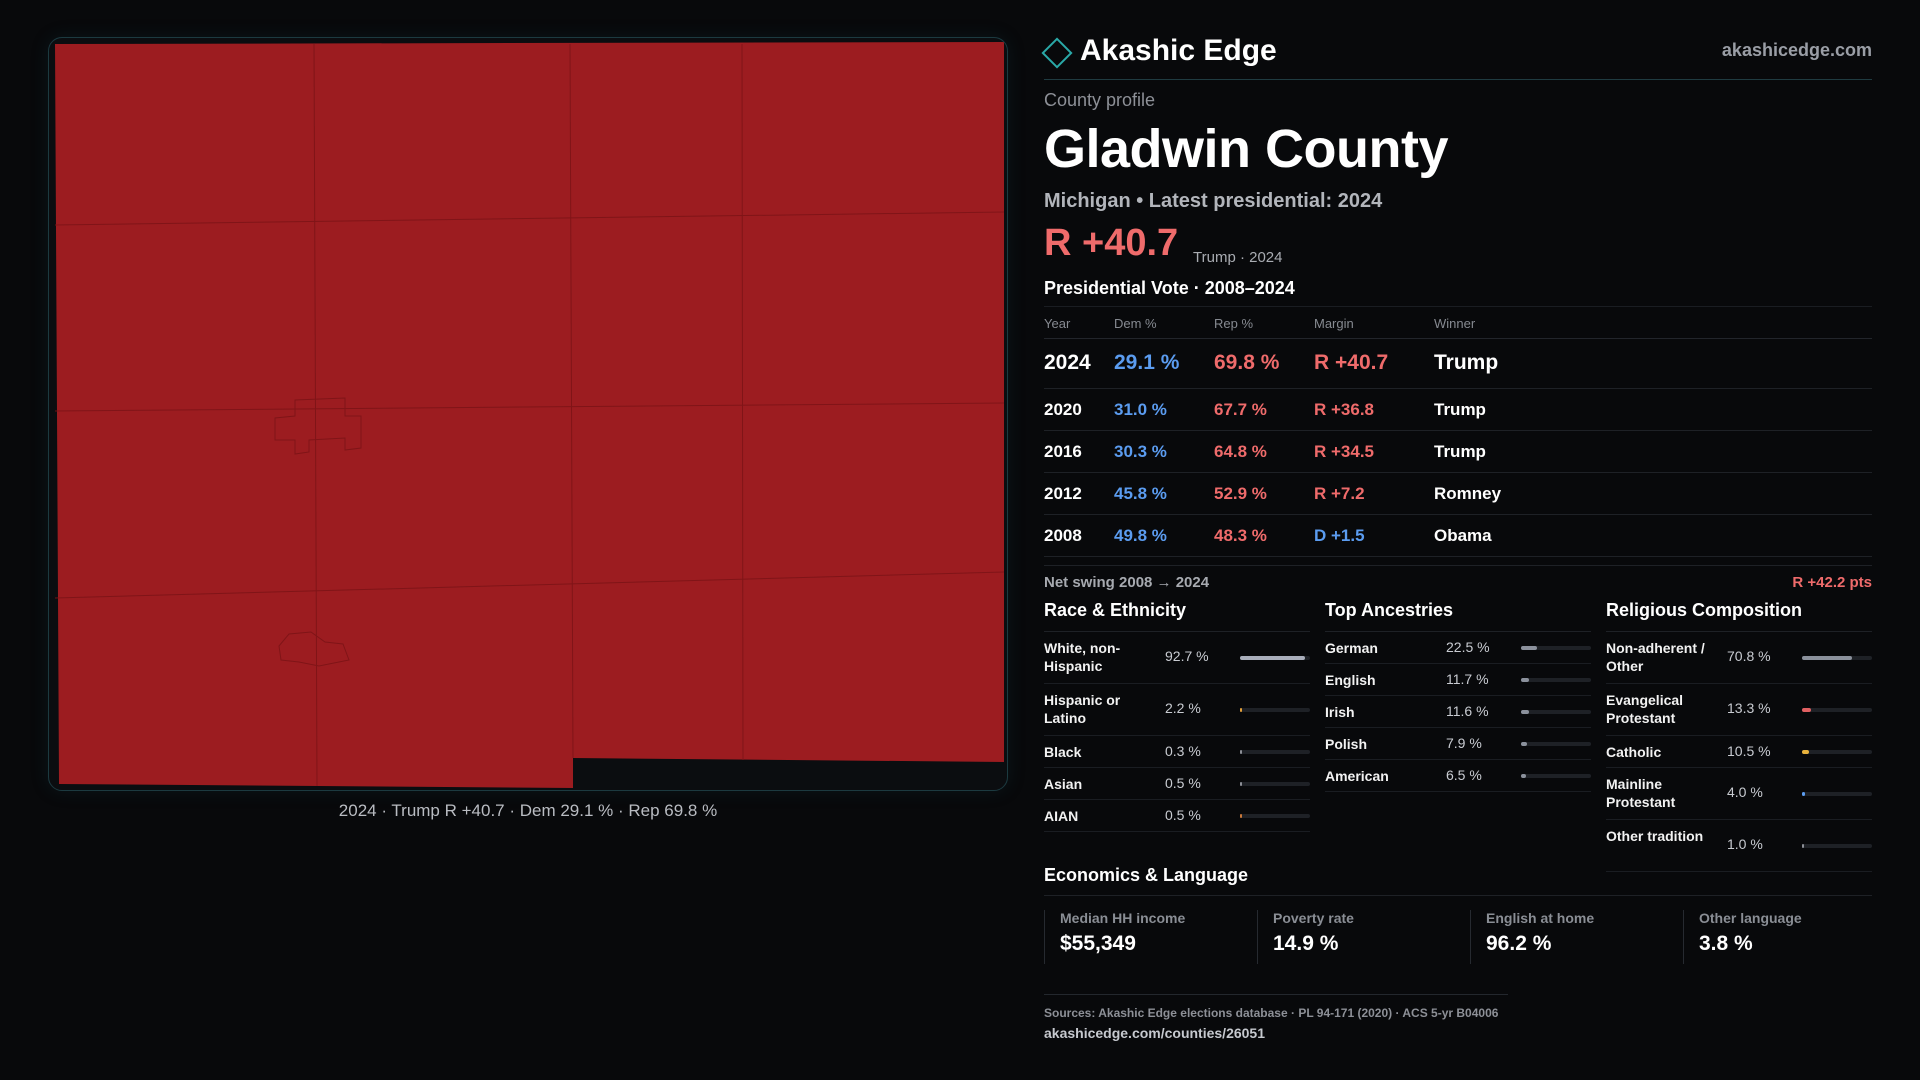 The width and height of the screenshot is (1920, 1080). What do you see at coordinates (1340, 712) in the screenshot?
I see `stat-label: Irish` at bounding box center [1340, 712].